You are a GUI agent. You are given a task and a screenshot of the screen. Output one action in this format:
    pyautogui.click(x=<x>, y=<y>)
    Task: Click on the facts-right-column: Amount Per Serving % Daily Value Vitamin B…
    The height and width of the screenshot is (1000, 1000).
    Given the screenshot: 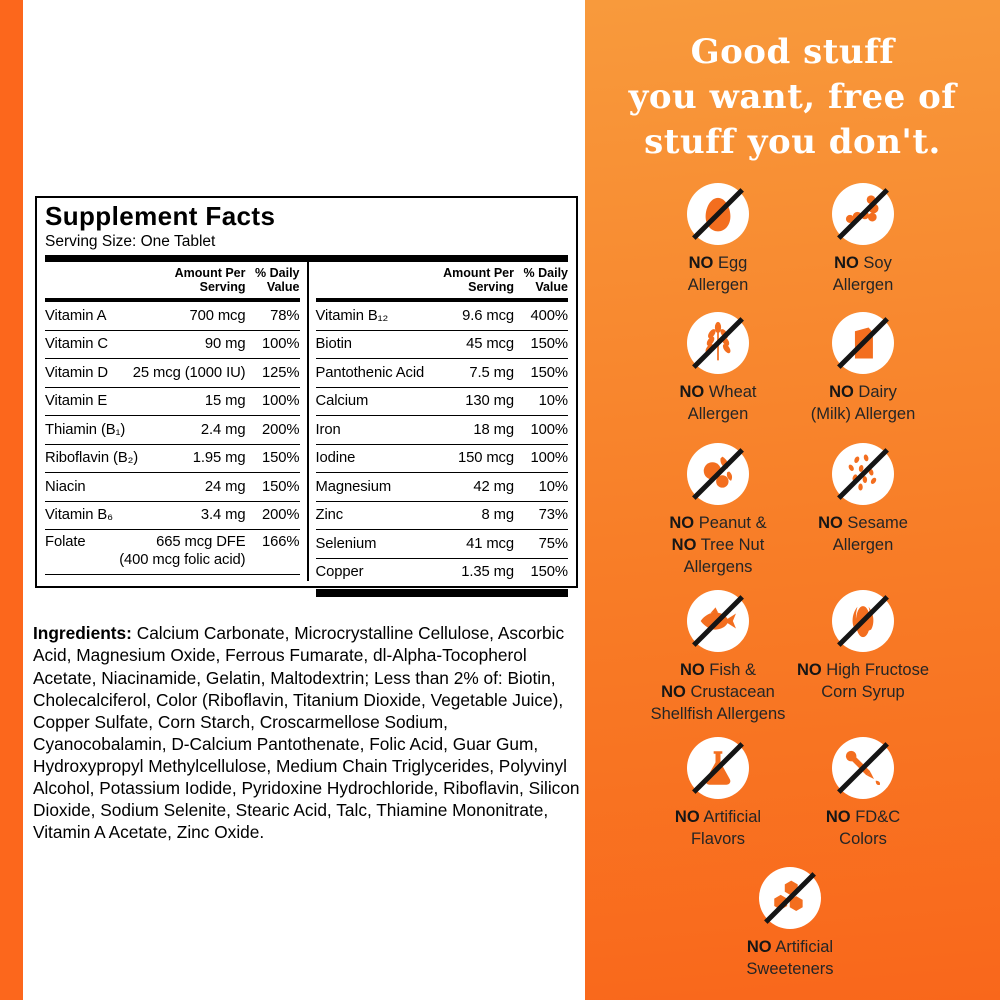 What is the action you would take?
    pyautogui.click(x=437, y=429)
    